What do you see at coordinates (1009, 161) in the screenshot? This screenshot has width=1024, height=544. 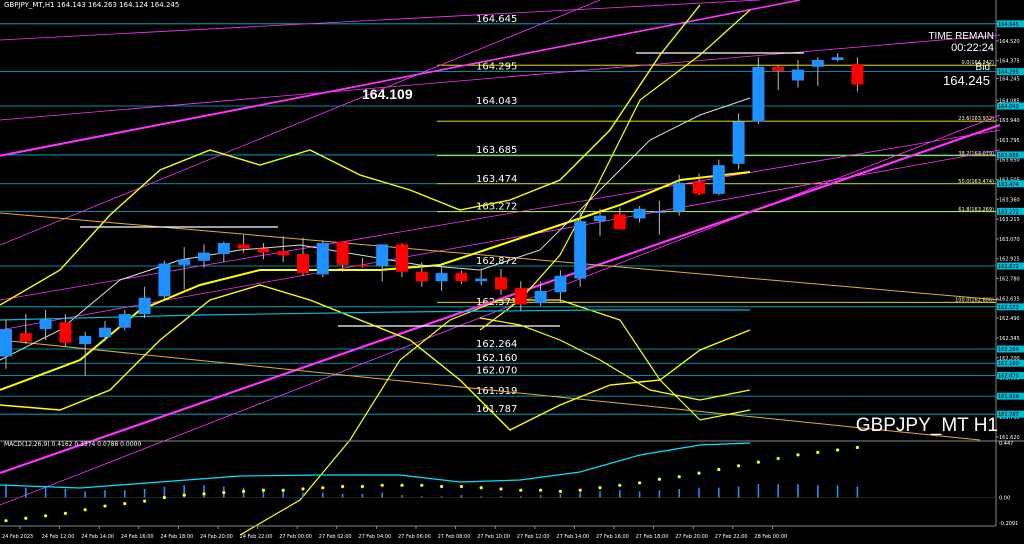 I see `price-axis-label: 163.650` at bounding box center [1009, 161].